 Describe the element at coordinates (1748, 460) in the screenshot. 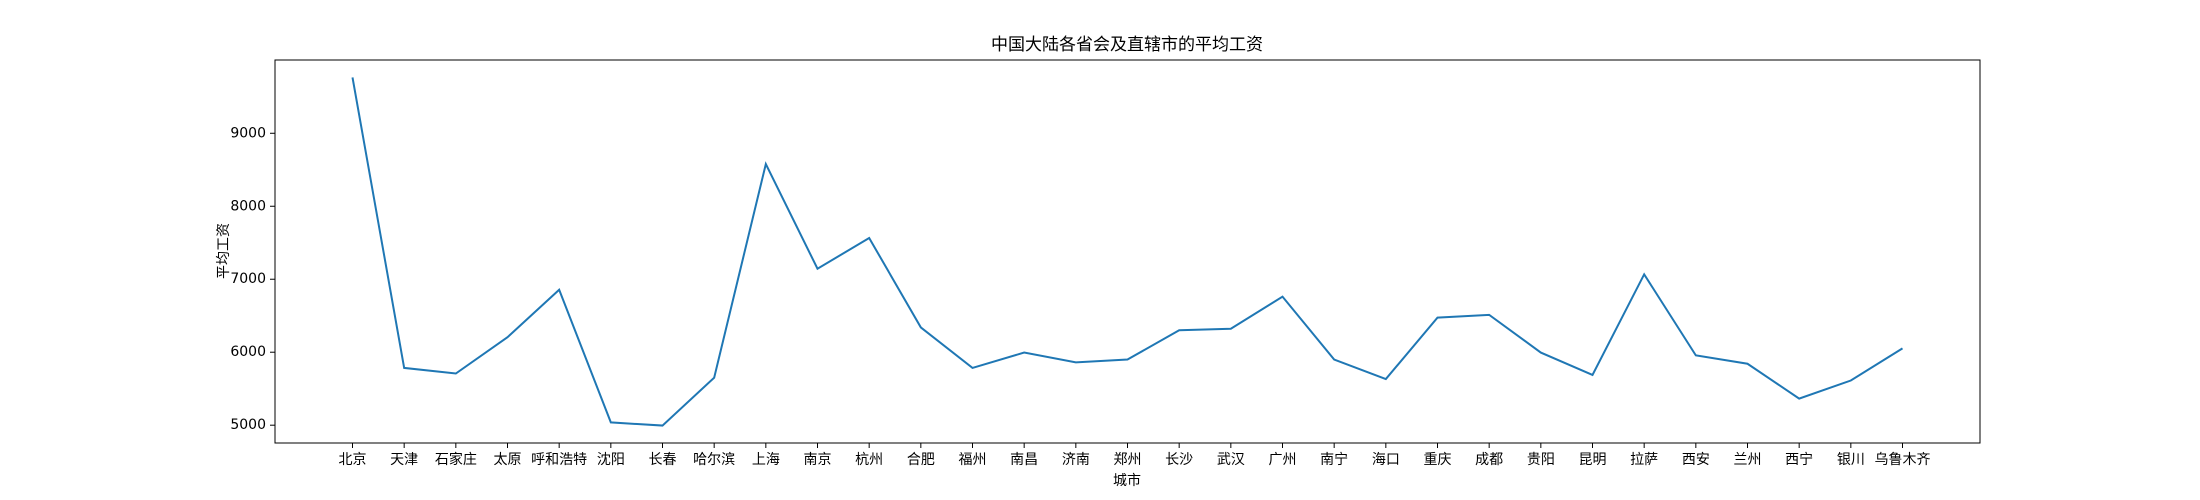

I see `x-tick-label: 兰州` at that location.